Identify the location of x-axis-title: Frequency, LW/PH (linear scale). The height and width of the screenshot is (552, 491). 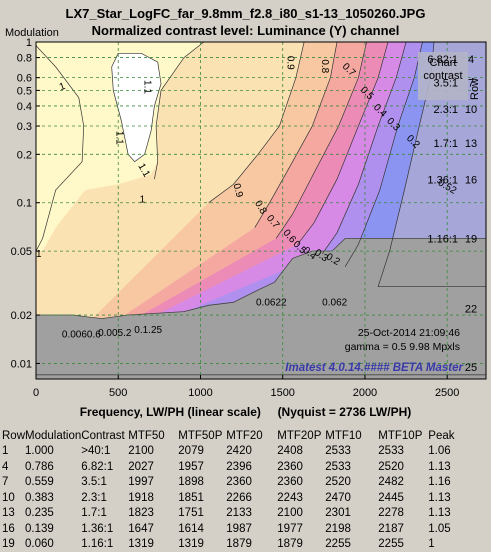
(170, 412).